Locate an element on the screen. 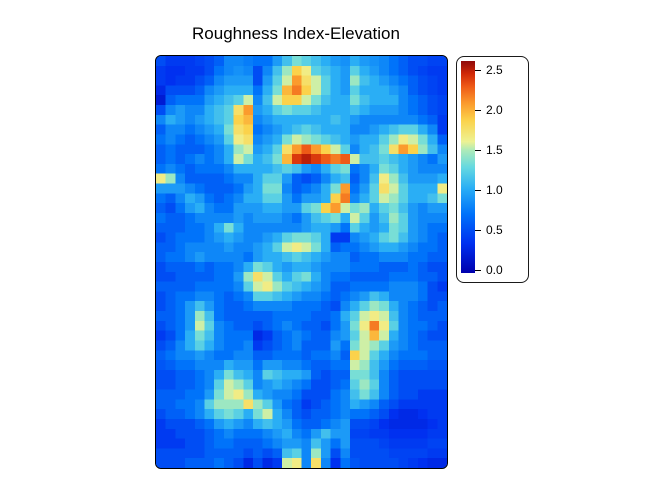  colorbar-tick-label: 1.5 is located at coordinates (494, 150).